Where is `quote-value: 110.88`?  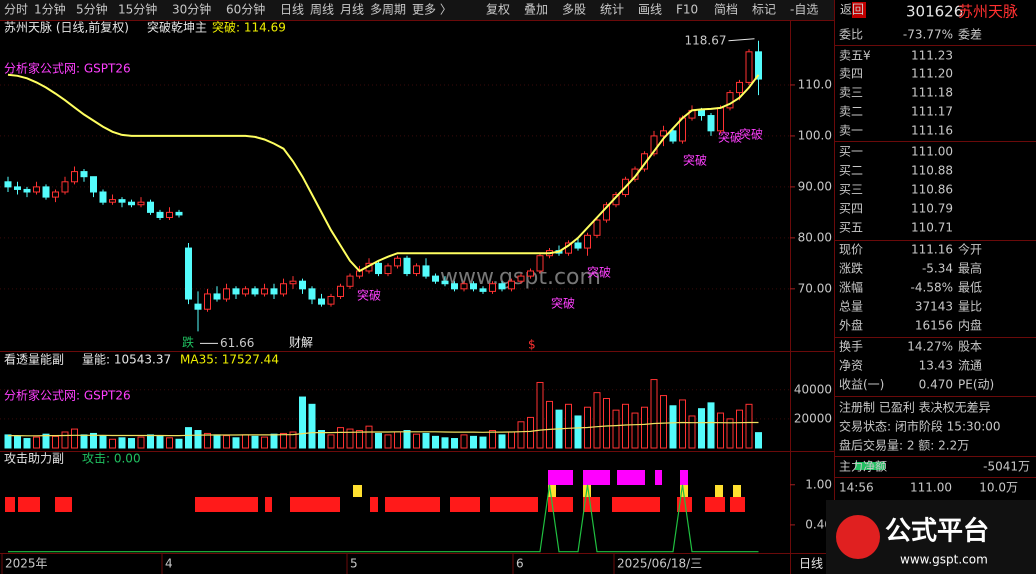 quote-value: 110.88 is located at coordinates (932, 171).